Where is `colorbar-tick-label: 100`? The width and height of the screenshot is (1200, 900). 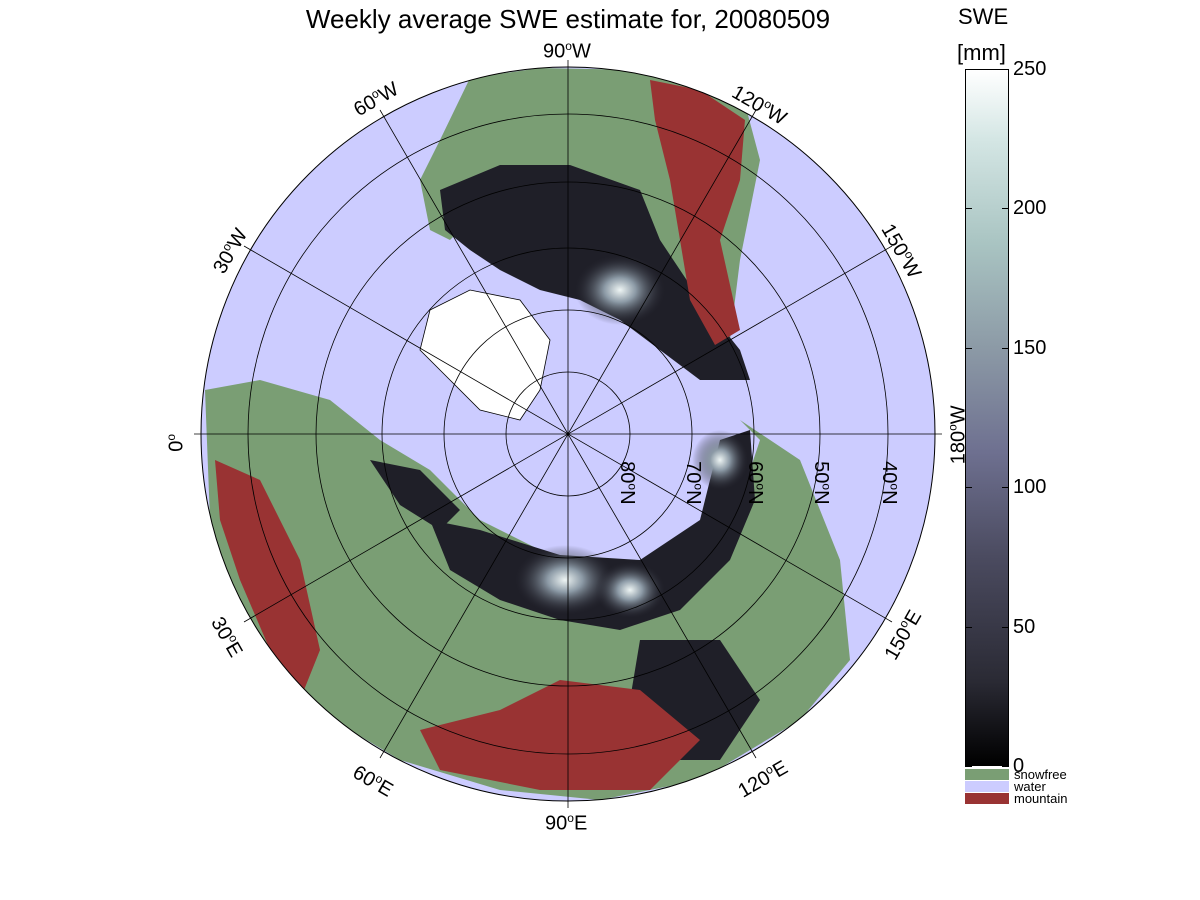
colorbar-tick-label: 100 is located at coordinates (1030, 487).